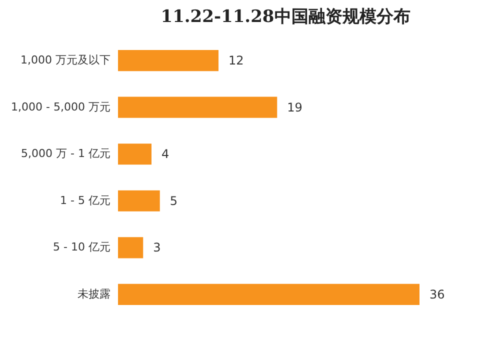 The height and width of the screenshot is (339, 493). I want to click on y-tick-label: 1 - 5 亿元, so click(85, 200).